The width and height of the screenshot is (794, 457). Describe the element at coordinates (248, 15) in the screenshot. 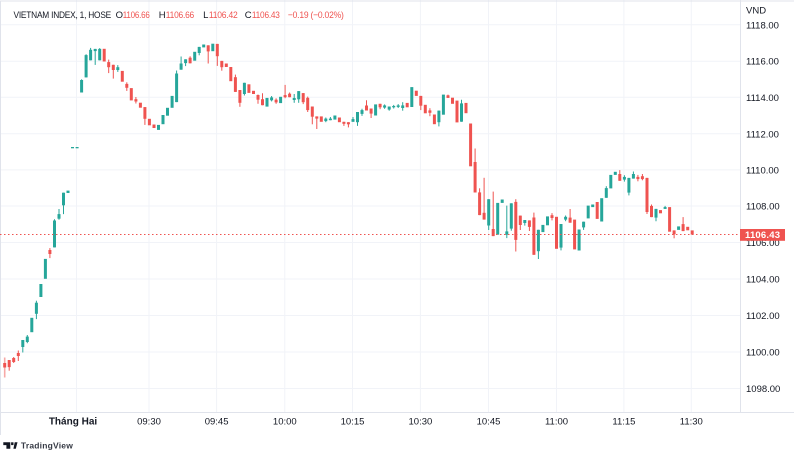

I see `svg-text: C` at that location.